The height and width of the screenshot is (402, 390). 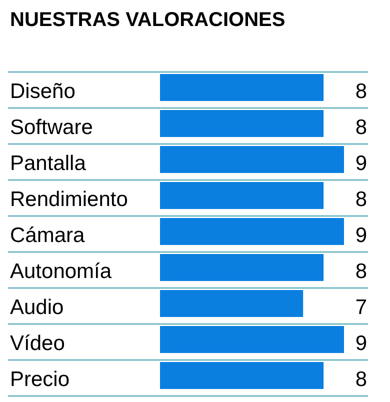 I want to click on data-label: 7, so click(x=361, y=307).